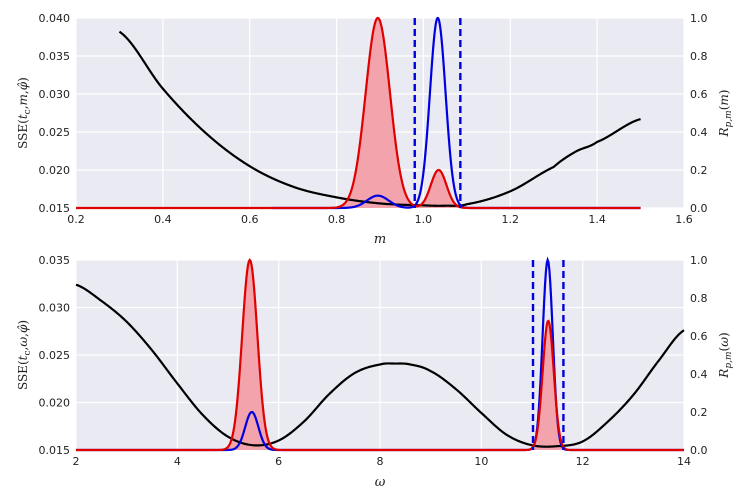 This screenshot has height=498, width=747. I want to click on x-tick-label: 1.6, so click(684, 219).